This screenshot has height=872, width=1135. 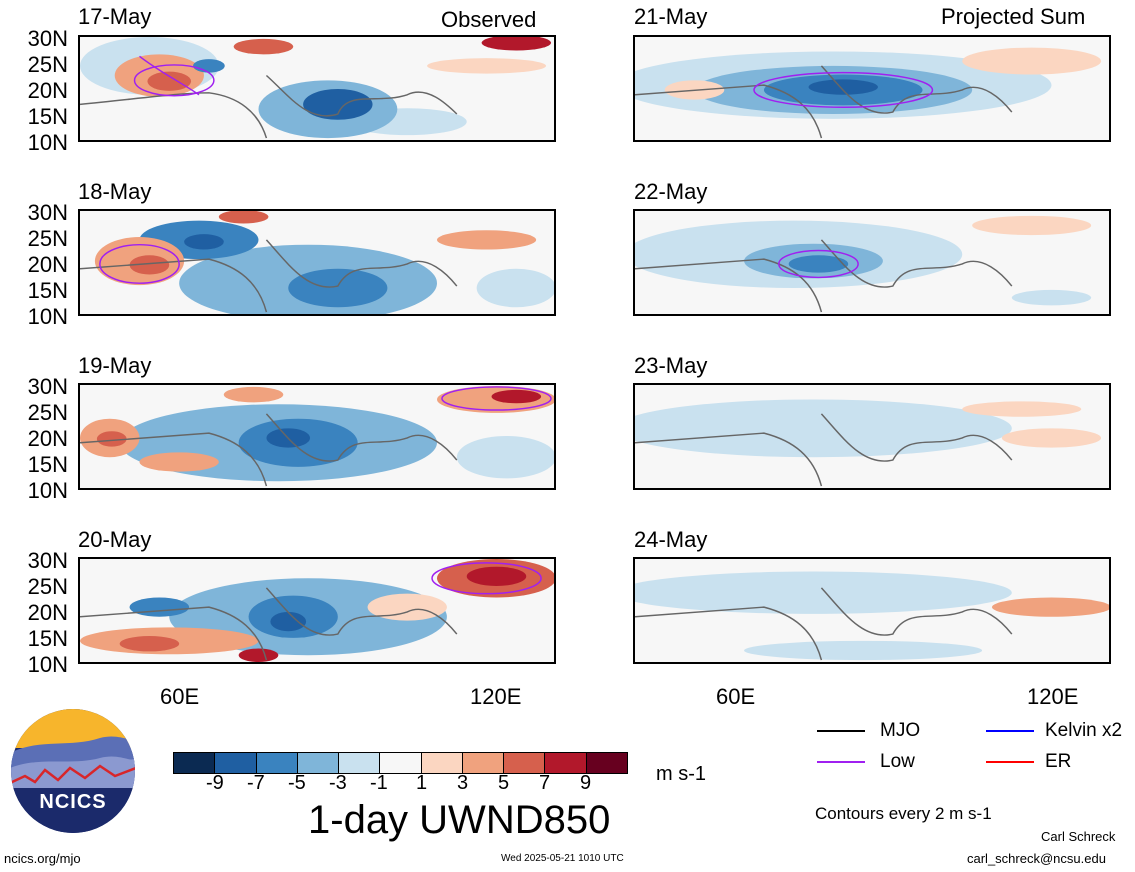 What do you see at coordinates (671, 16) in the screenshot?
I see `panel-title-right-1: 21-May` at bounding box center [671, 16].